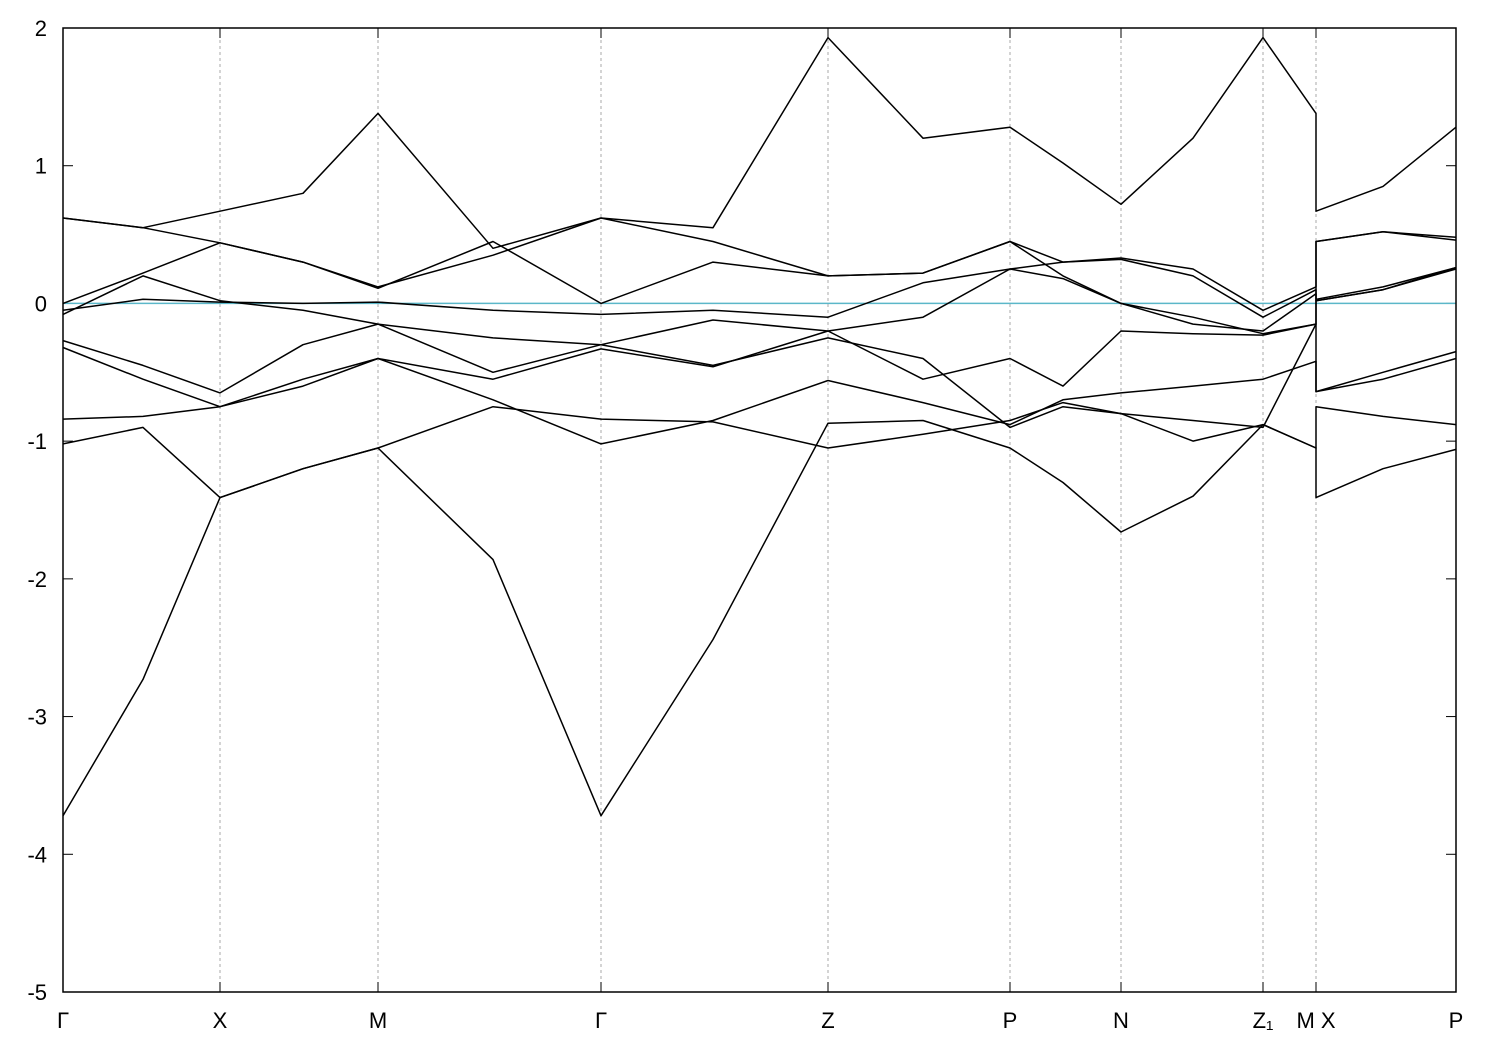 This screenshot has height=1050, width=1500. What do you see at coordinates (1121, 1020) in the screenshot?
I see `x-tick-label: N` at bounding box center [1121, 1020].